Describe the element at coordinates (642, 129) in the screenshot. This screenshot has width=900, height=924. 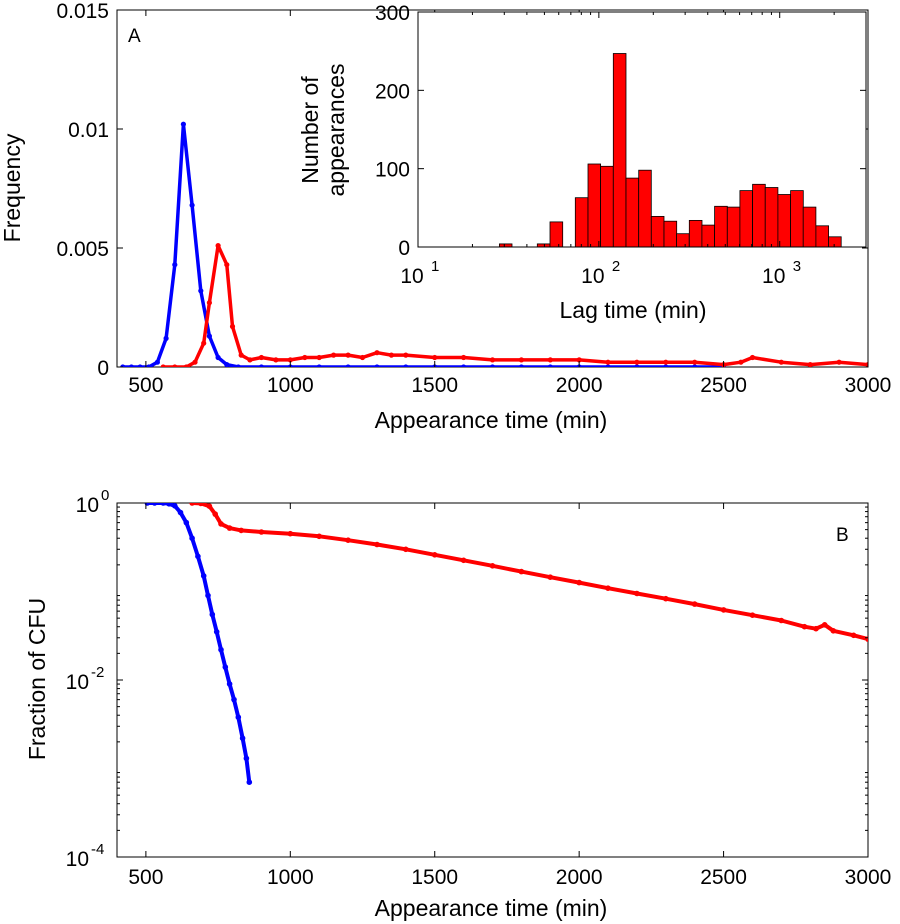
I see `inset-frame` at that location.